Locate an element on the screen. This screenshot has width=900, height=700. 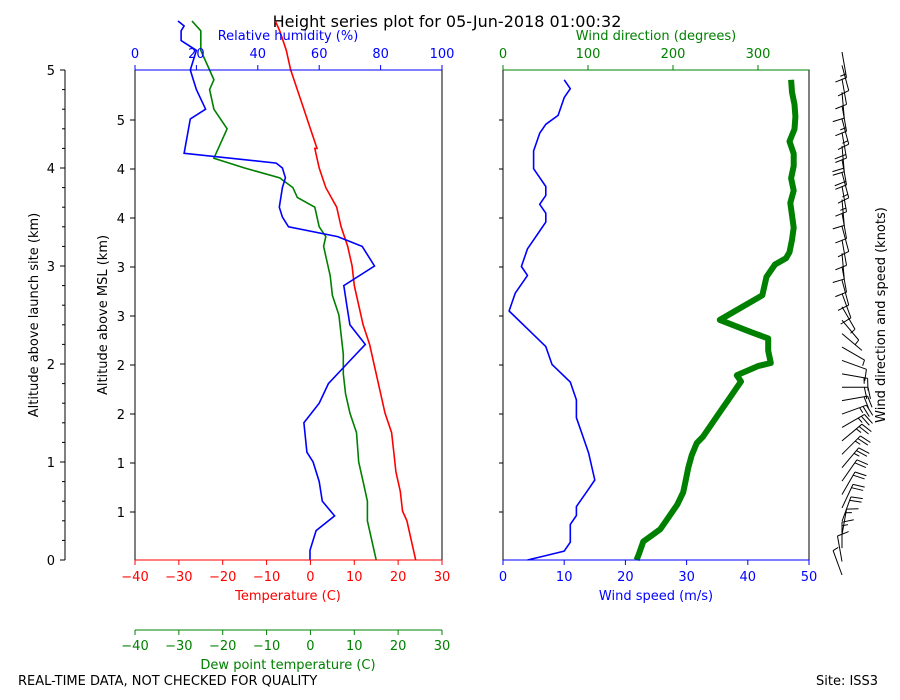
dewpoint-tick-label: −30 is located at coordinates (178, 646).